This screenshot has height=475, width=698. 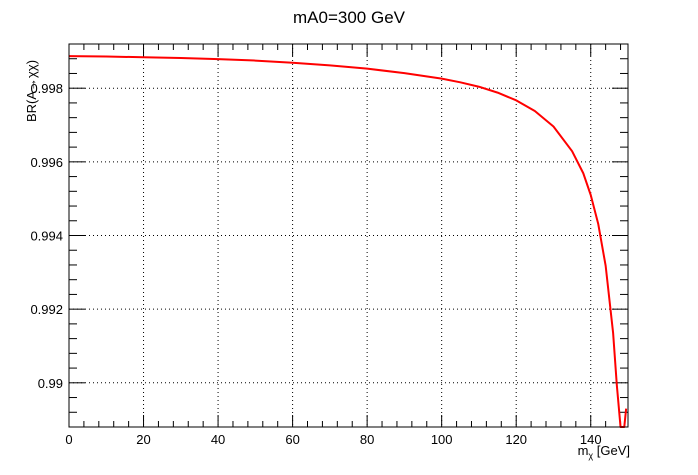 What do you see at coordinates (46, 309) in the screenshot?
I see `y-tick-label: 0.992` at bounding box center [46, 309].